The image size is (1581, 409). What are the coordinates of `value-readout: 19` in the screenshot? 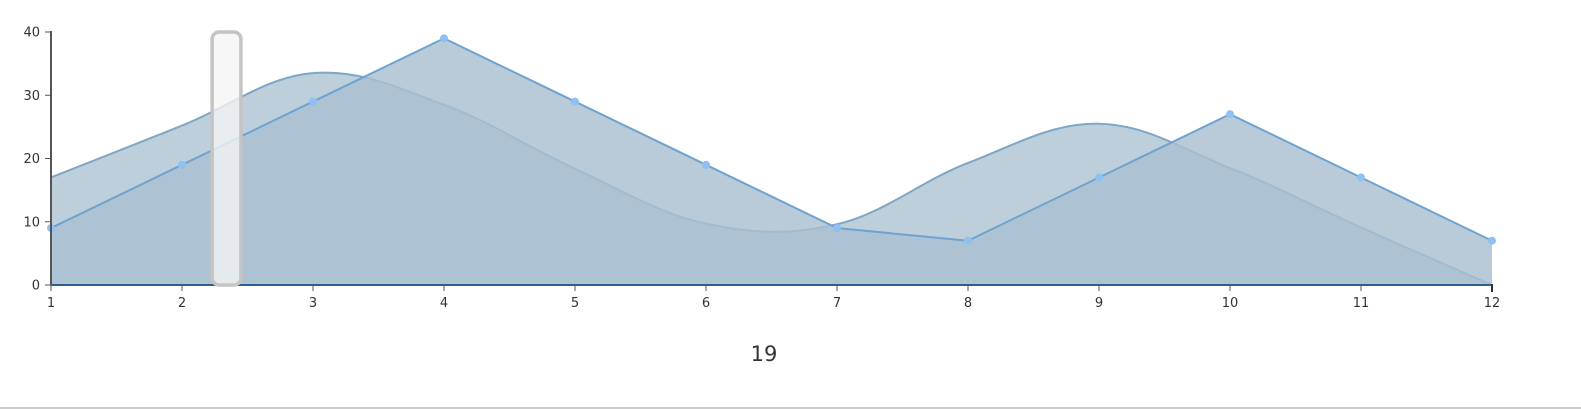 It's located at (764, 354).